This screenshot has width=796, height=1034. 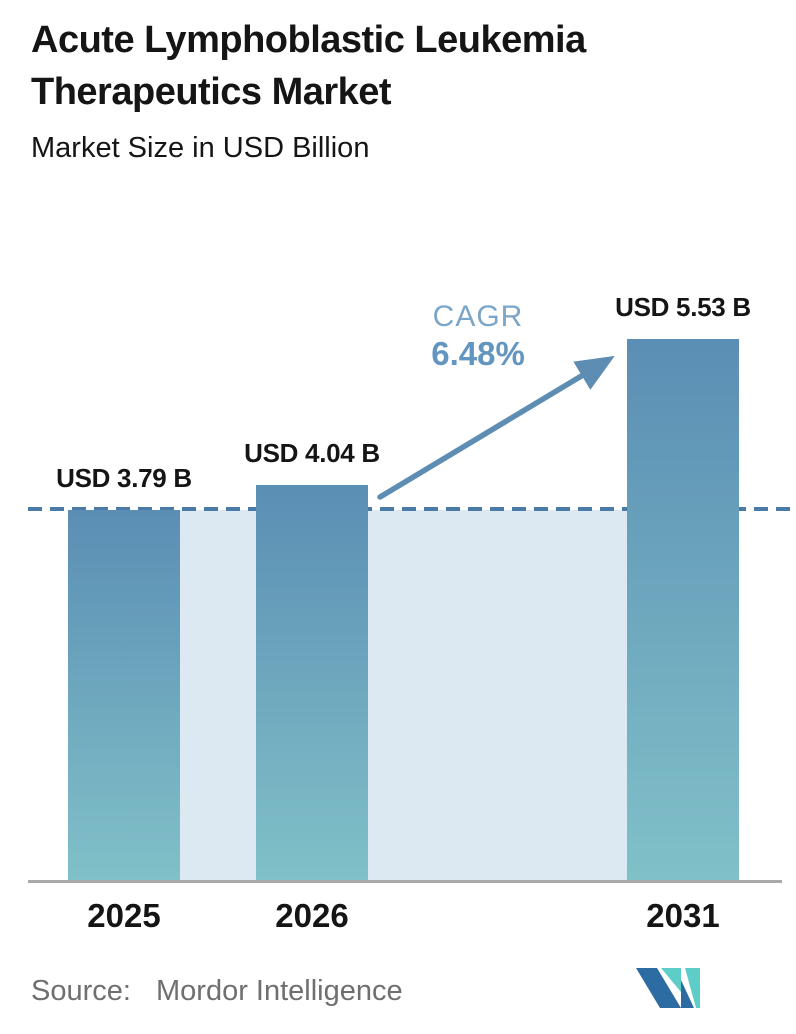 I want to click on x-tick-2031: 2031, so click(x=683, y=915).